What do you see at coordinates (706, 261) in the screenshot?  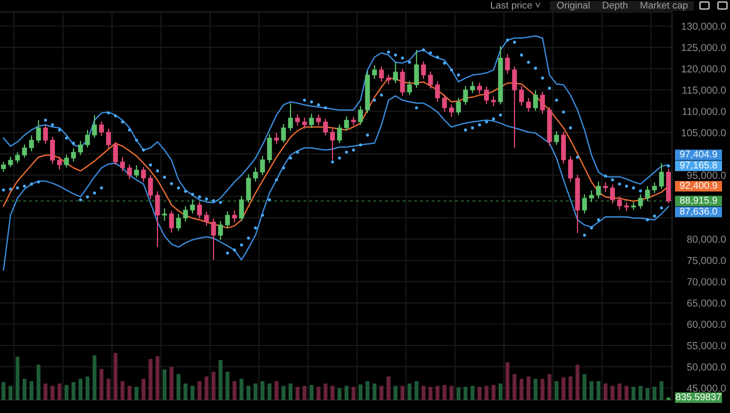 I see `y-tick-label: 75,000.0` at bounding box center [706, 261].